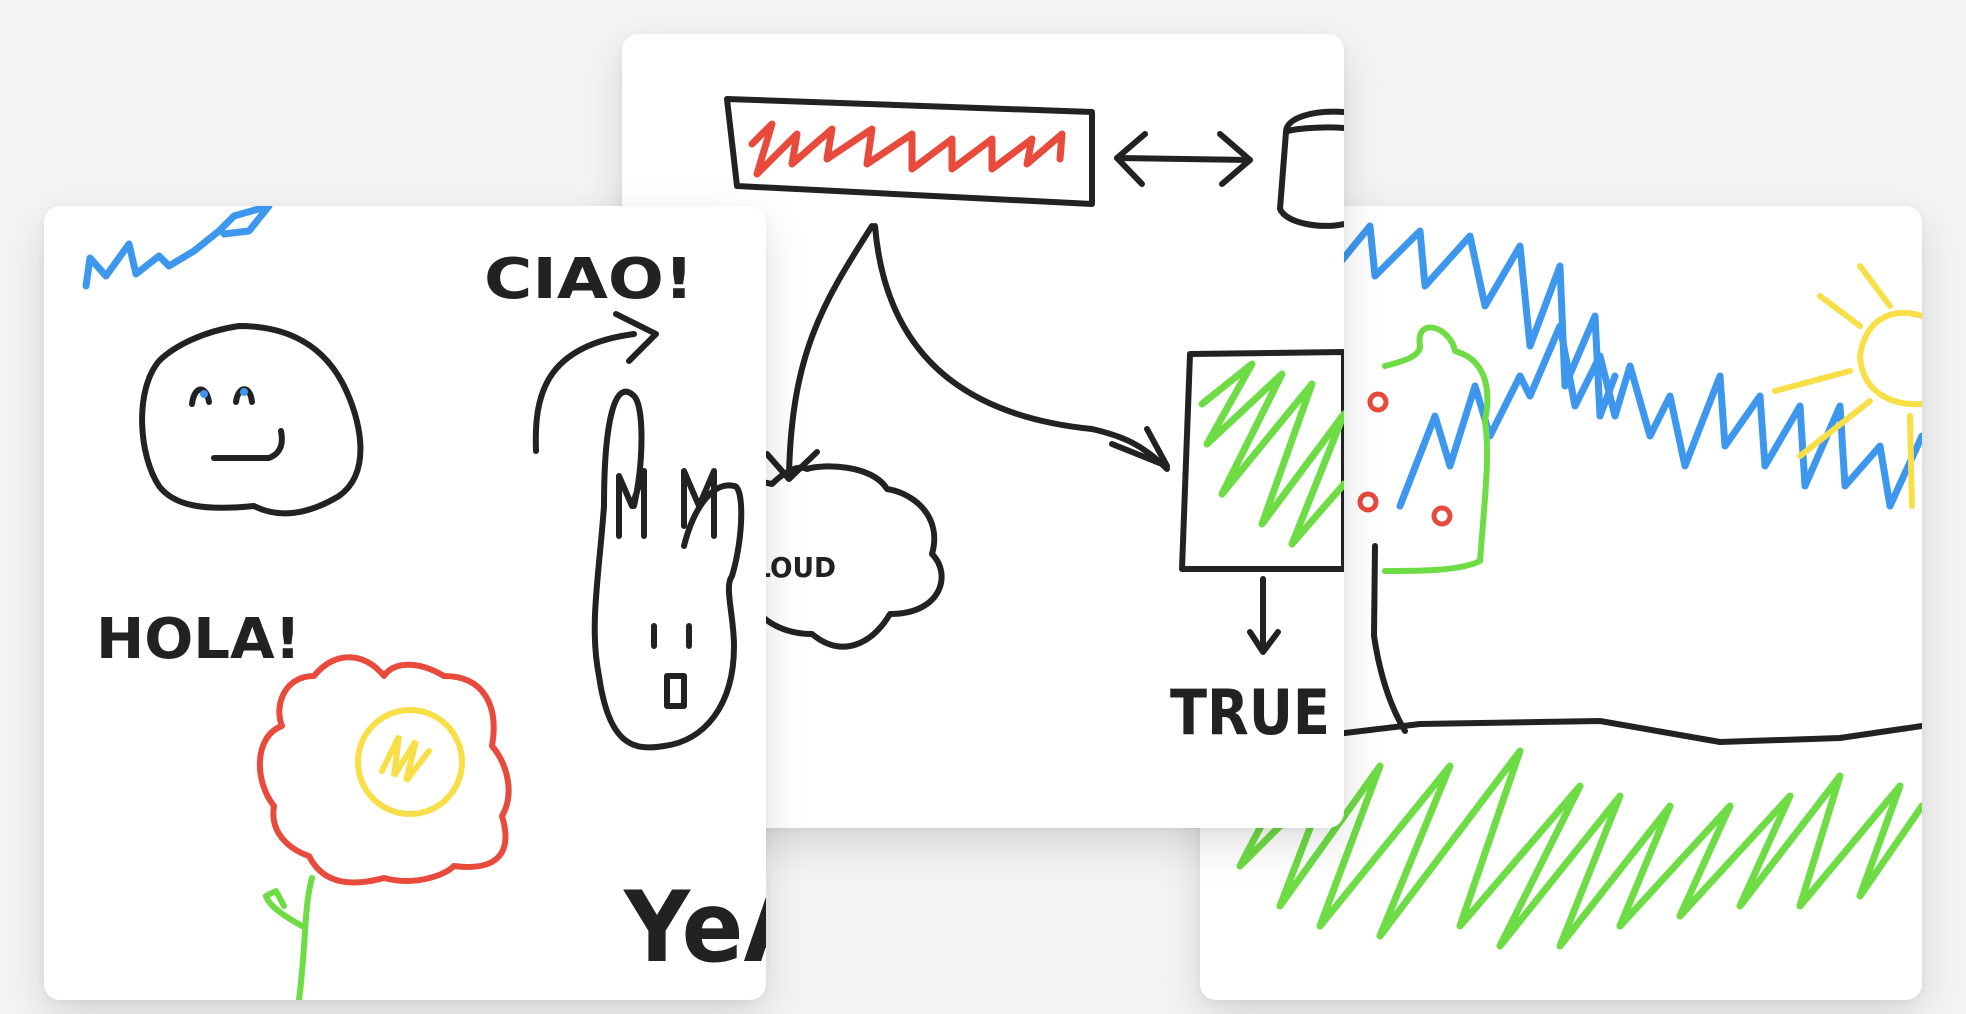 Image resolution: width=1966 pixels, height=1014 pixels. Describe the element at coordinates (1250, 712) in the screenshot. I see `result-label: TRUE` at that location.